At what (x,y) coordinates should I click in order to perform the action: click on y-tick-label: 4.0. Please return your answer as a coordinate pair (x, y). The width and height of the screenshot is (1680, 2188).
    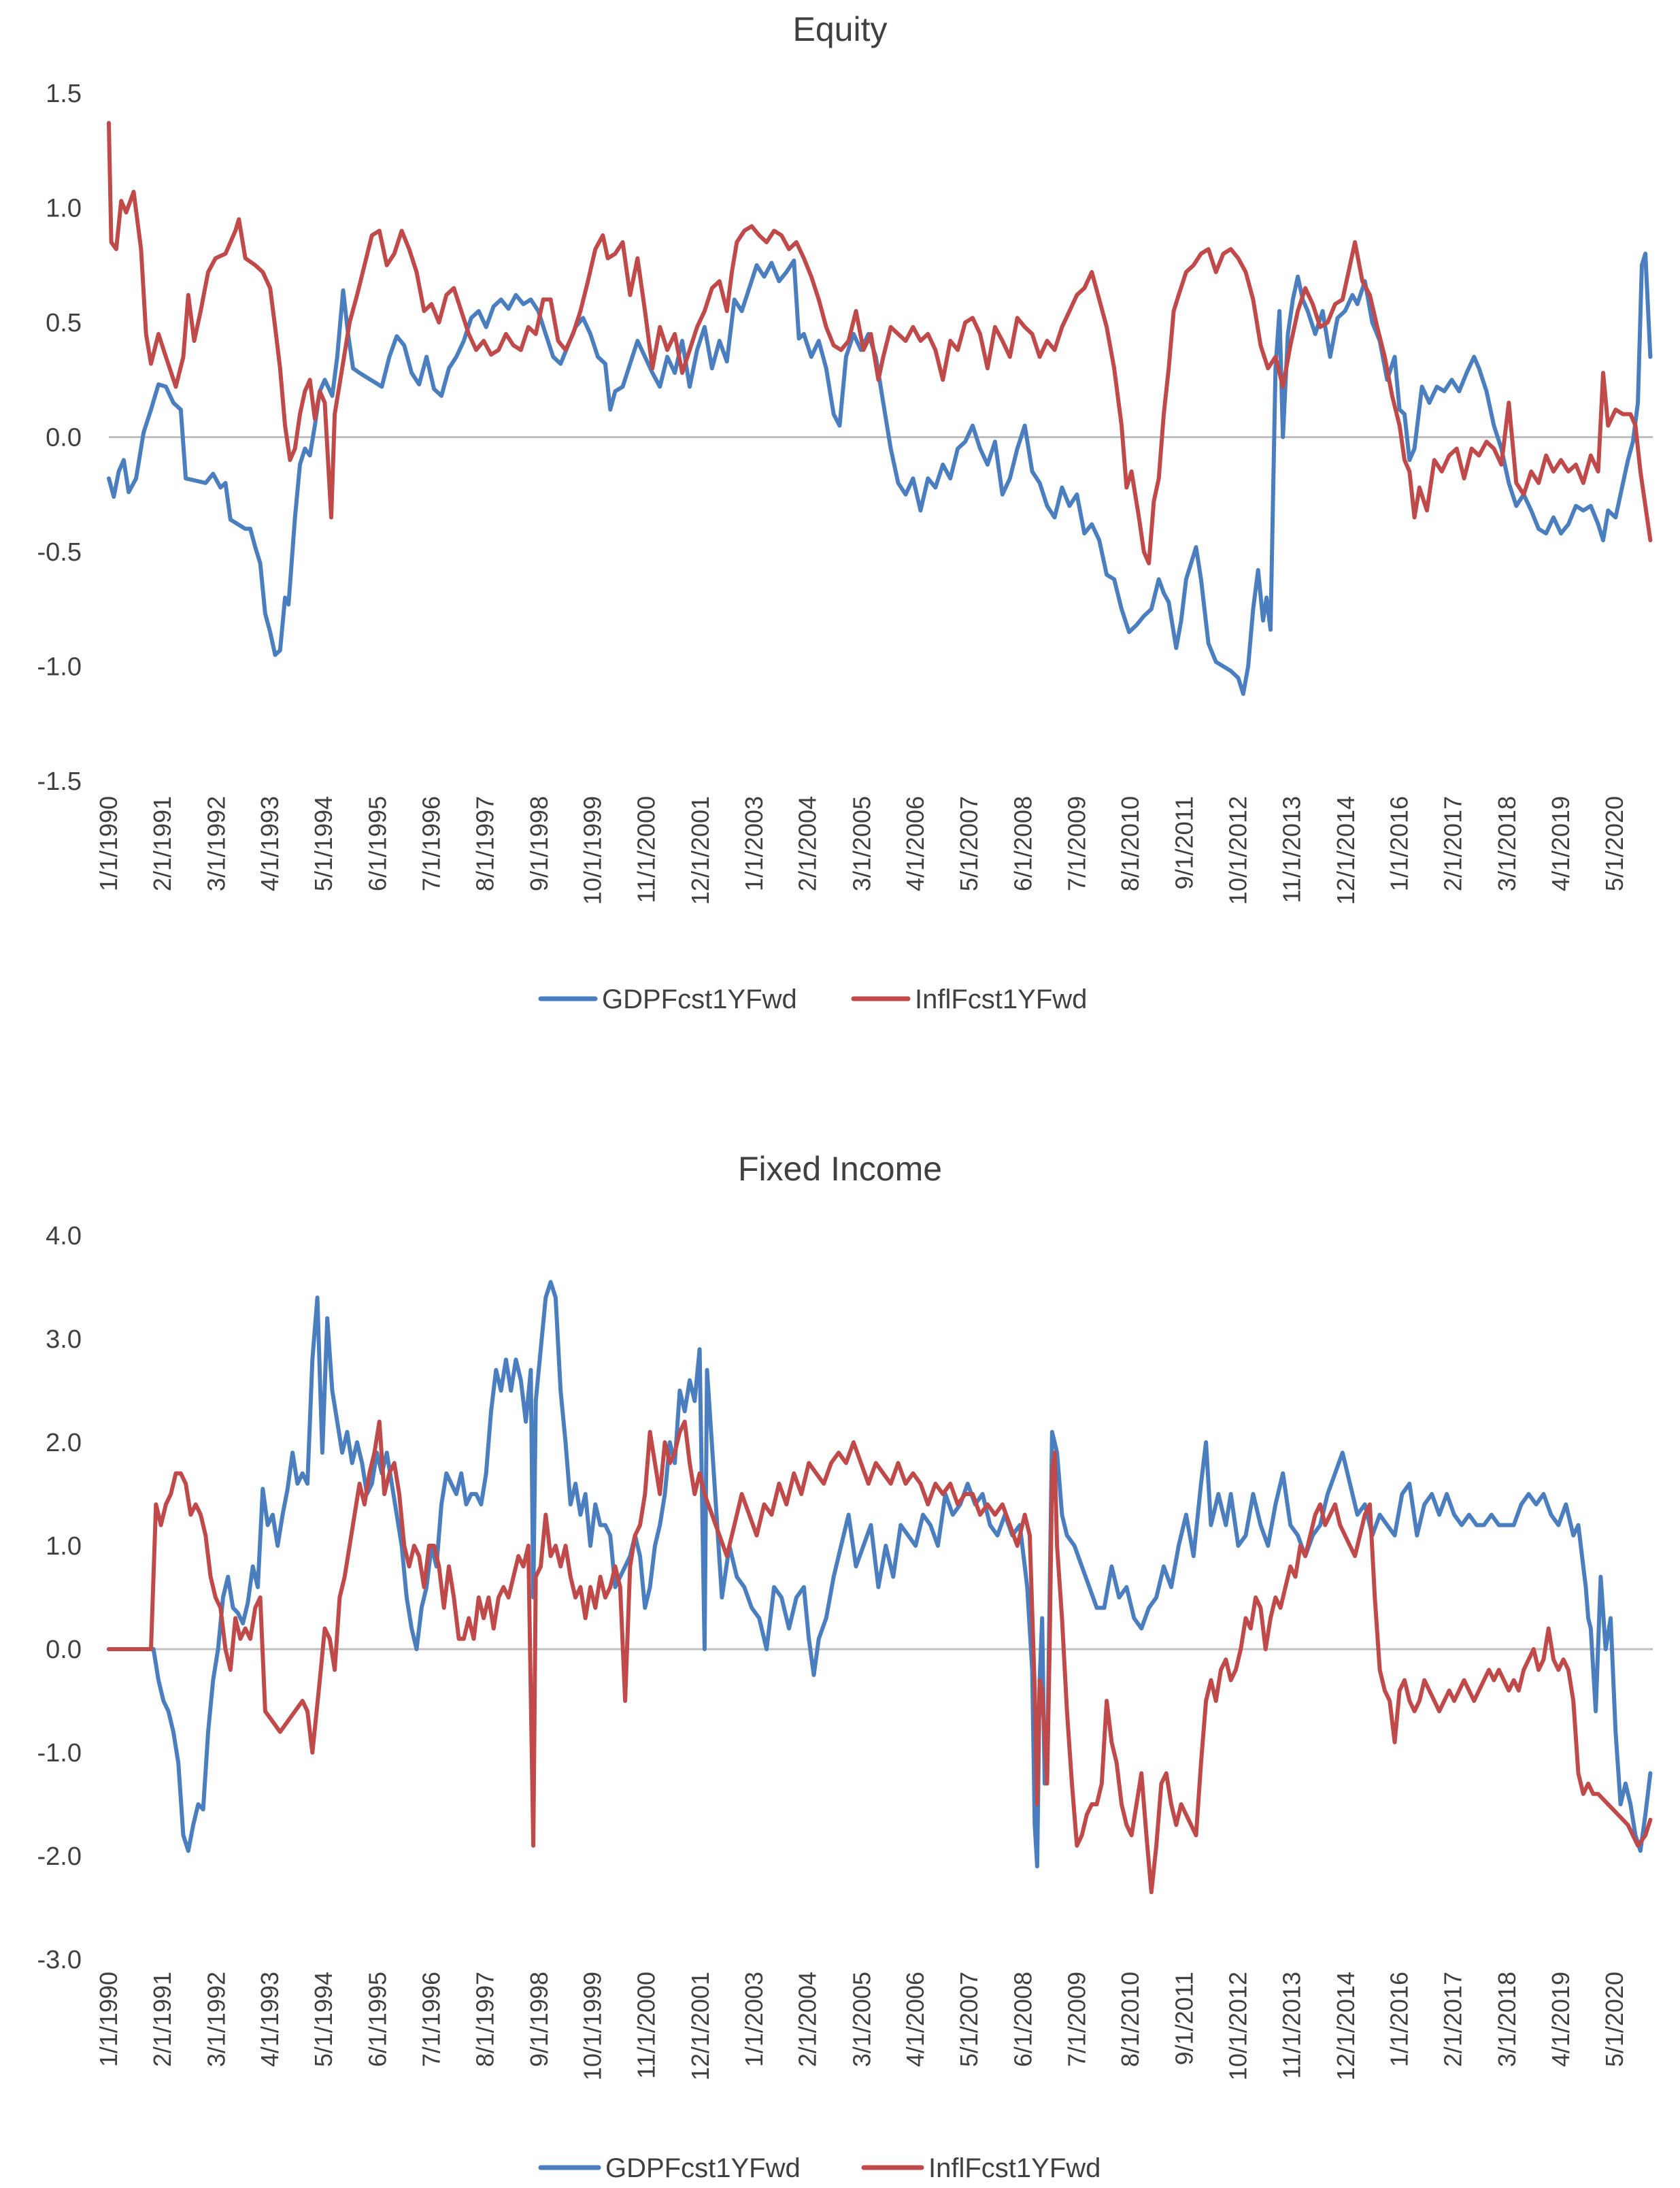
    Looking at the image, I should click on (64, 1236).